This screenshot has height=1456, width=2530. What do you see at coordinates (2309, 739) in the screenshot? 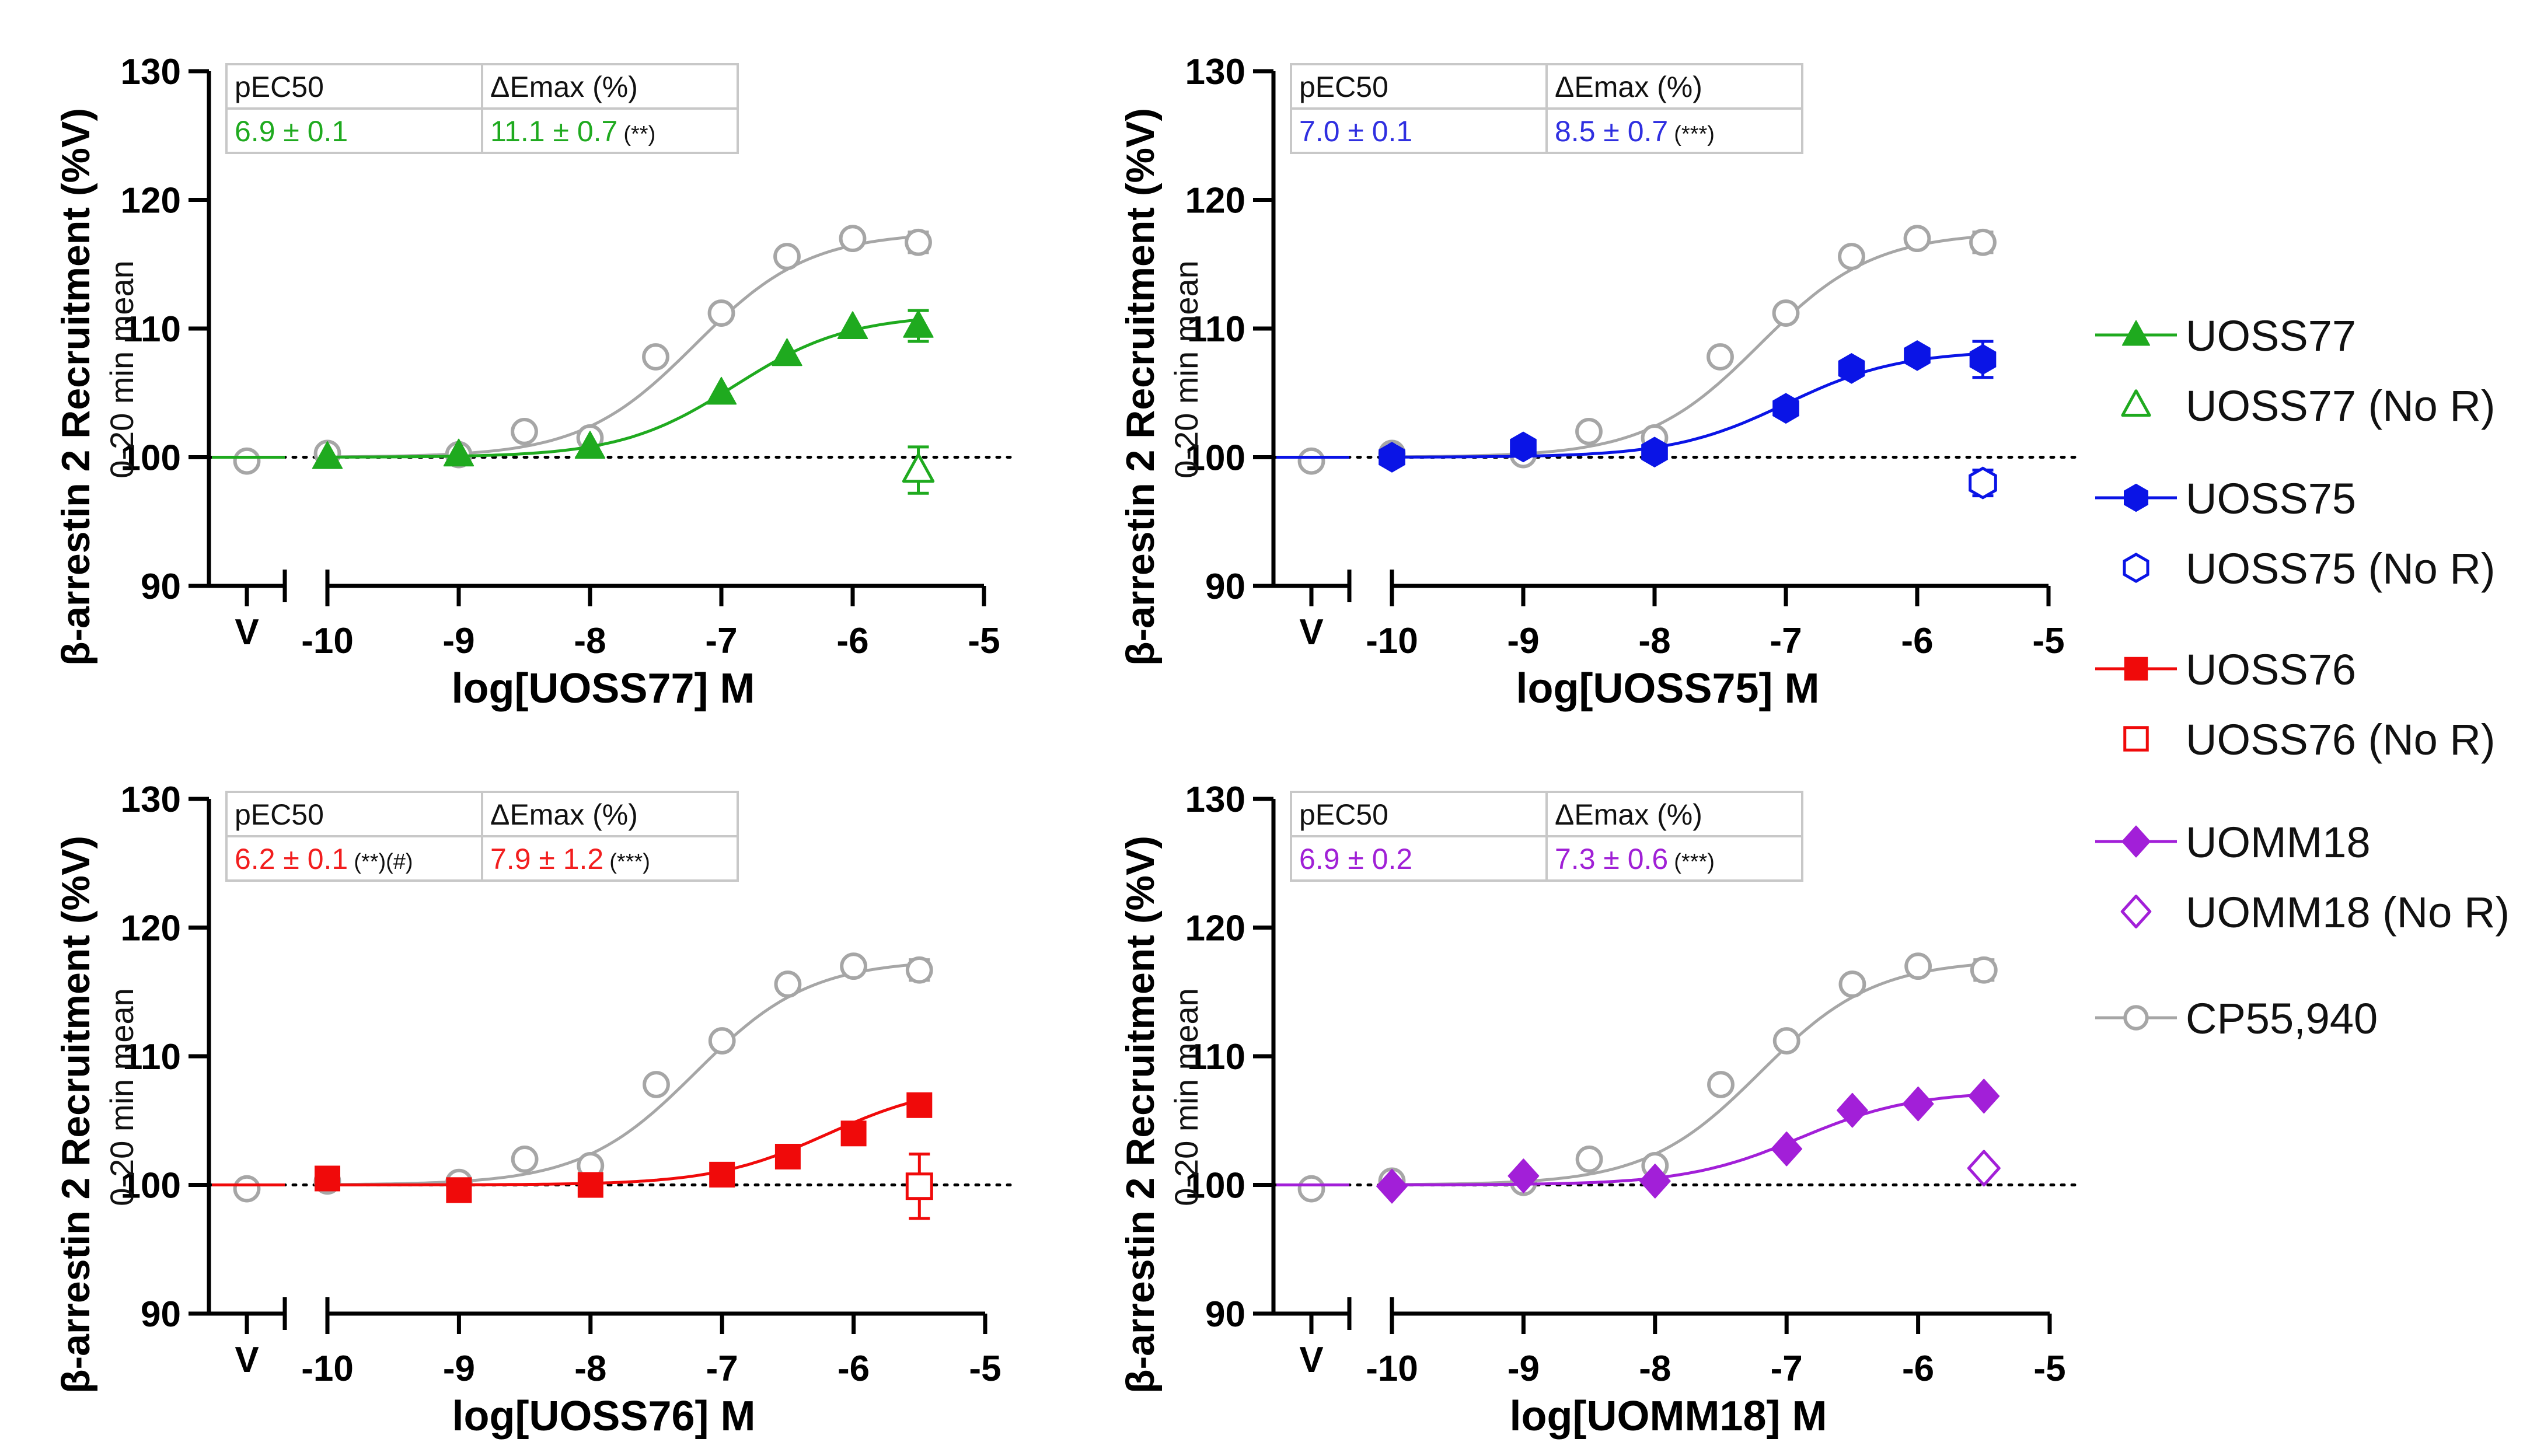
I see `legend-item: UOSS76 (No R)` at bounding box center [2309, 739].